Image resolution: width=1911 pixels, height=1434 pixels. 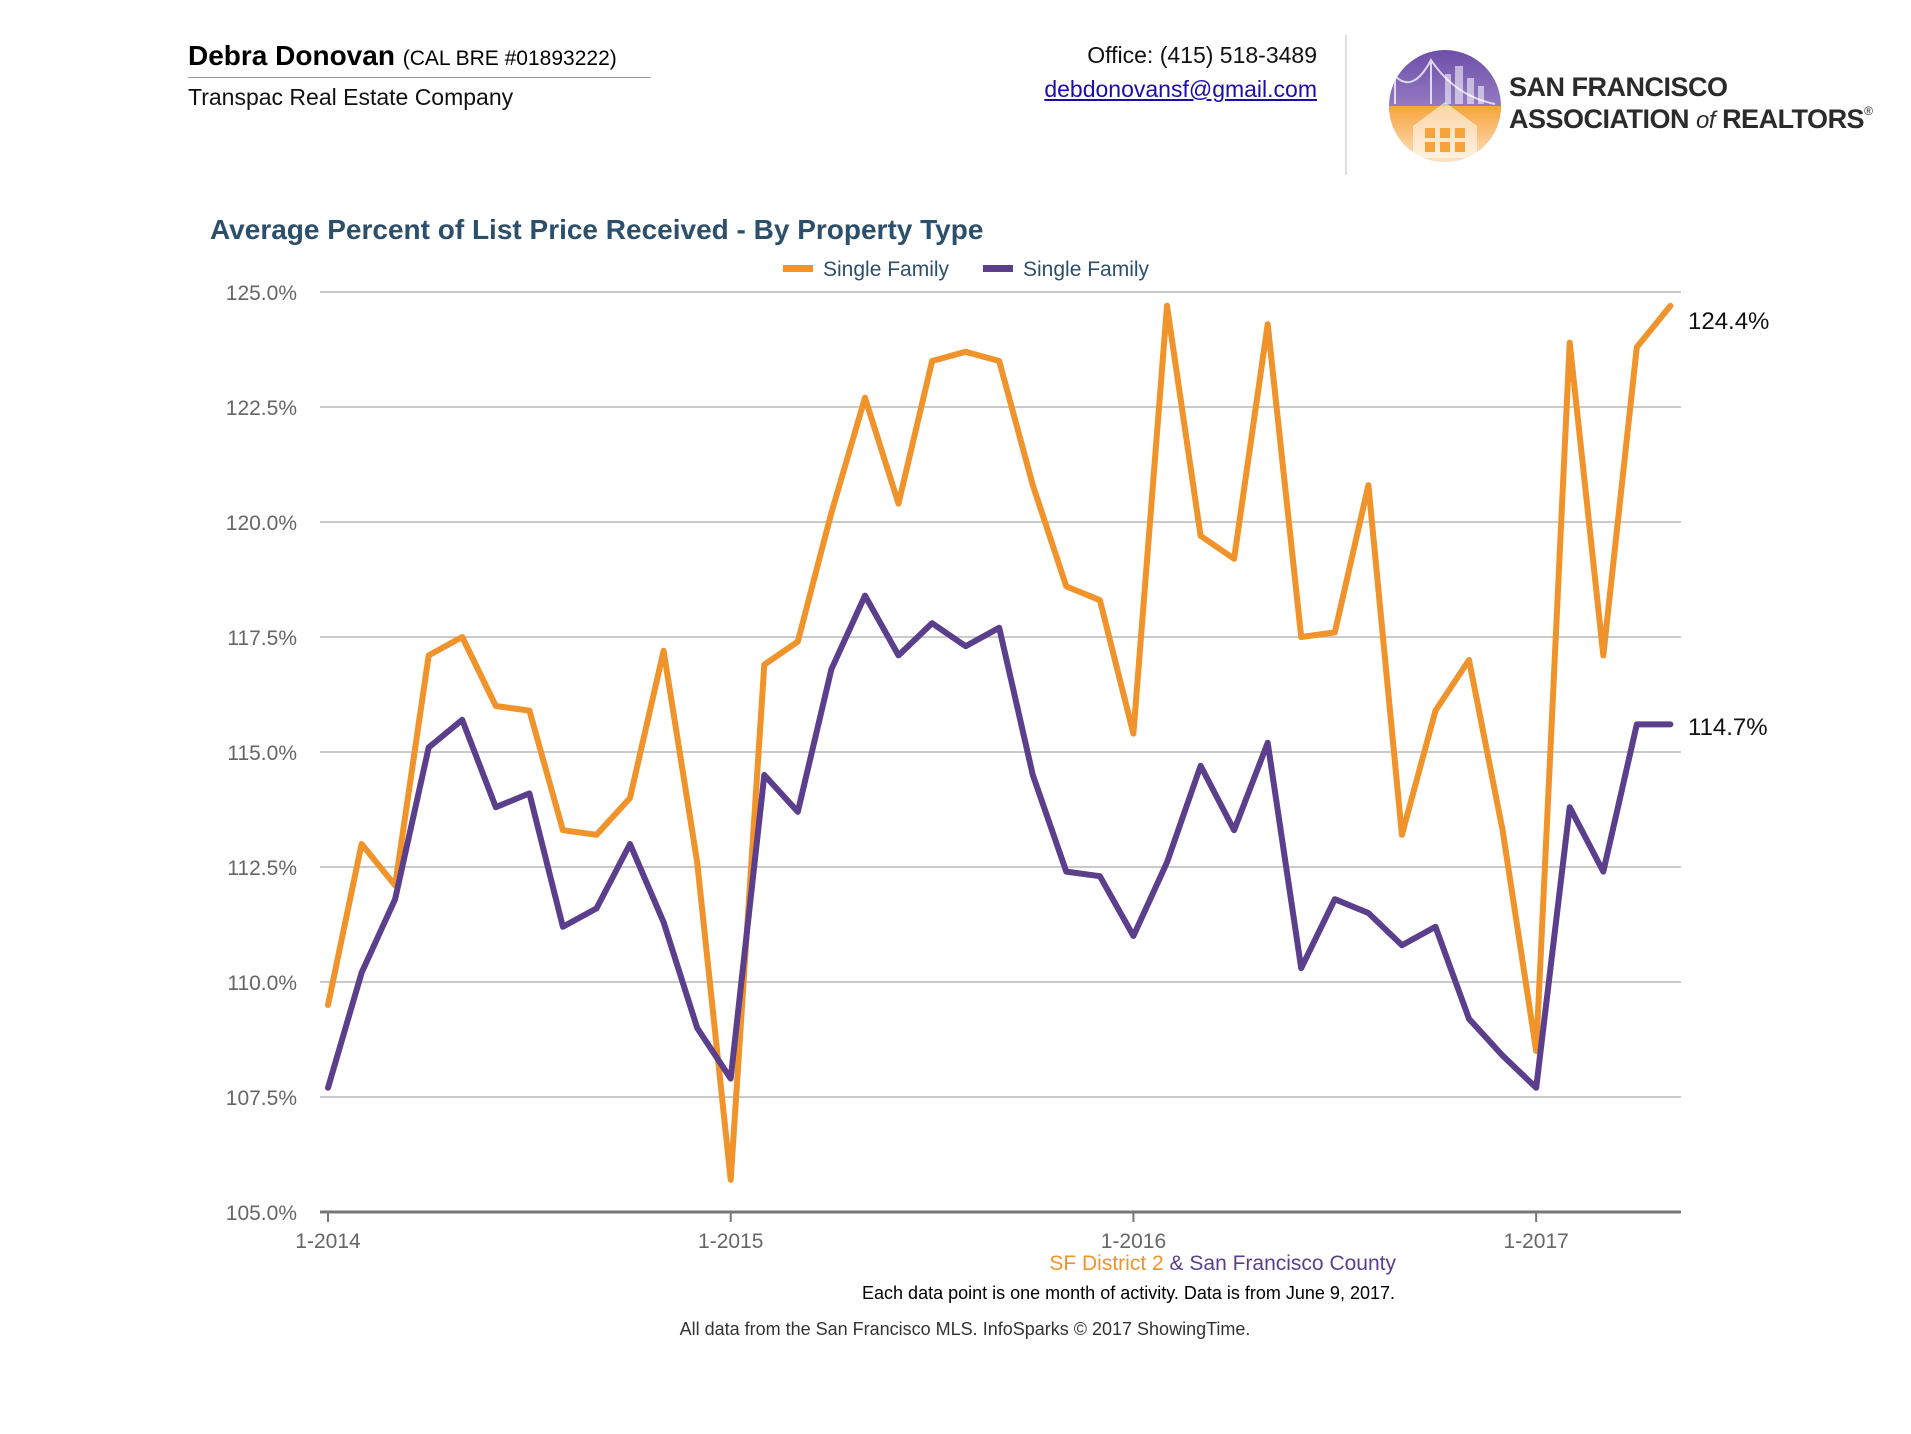 I want to click on series-end-label: 114.7%, so click(x=1728, y=727).